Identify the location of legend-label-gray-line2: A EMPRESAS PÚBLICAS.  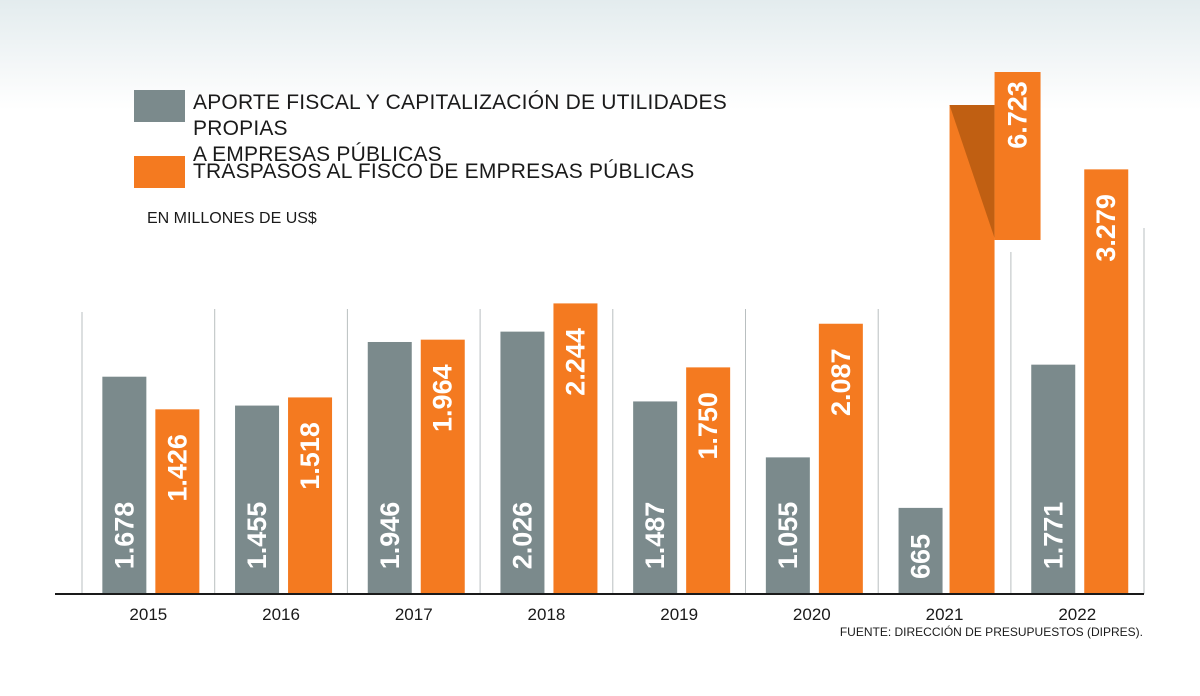
(317, 154).